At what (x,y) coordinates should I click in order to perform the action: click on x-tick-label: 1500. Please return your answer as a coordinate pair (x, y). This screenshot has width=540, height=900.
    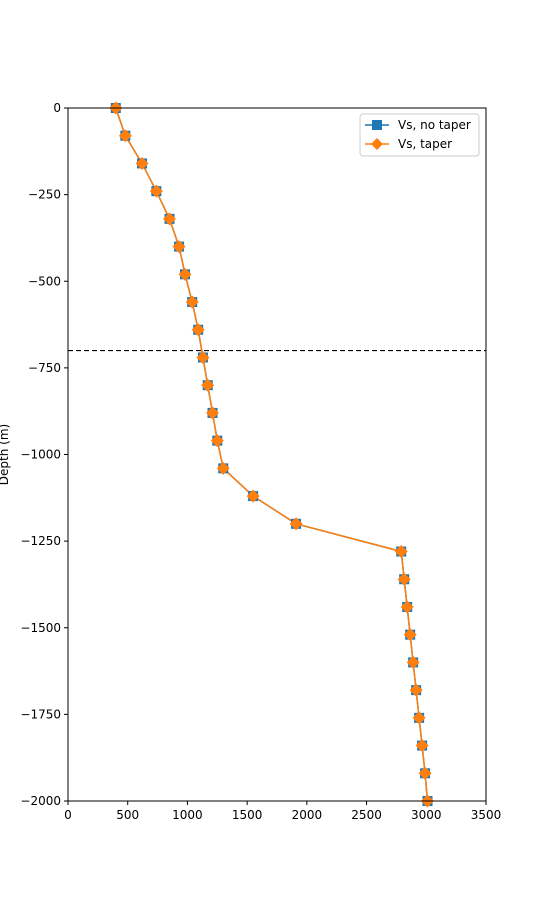
    Looking at the image, I should click on (247, 815).